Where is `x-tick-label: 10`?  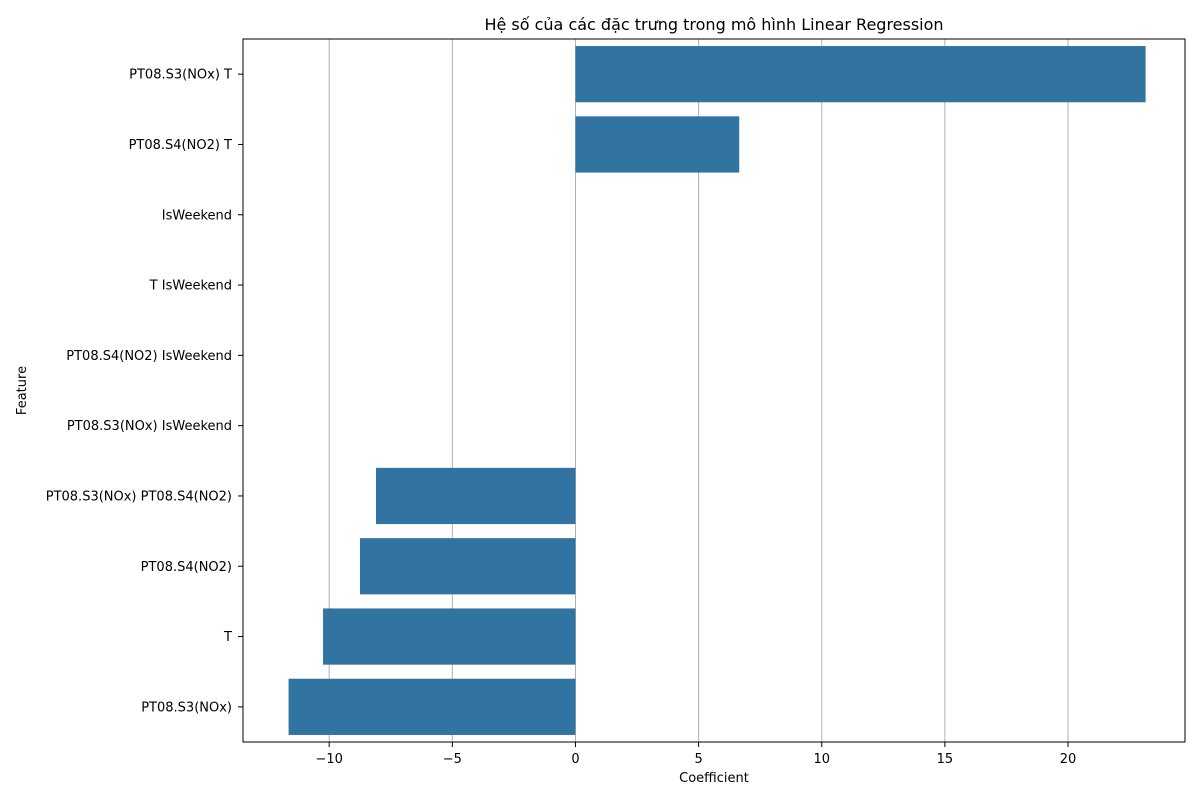 x-tick-label: 10 is located at coordinates (821, 759).